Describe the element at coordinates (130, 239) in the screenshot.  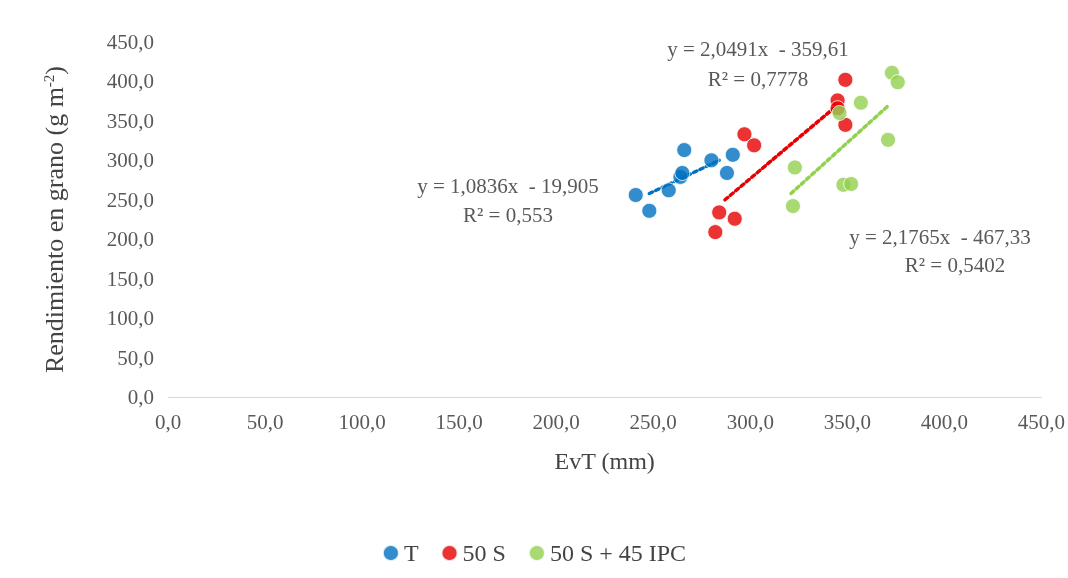
I see `y-tick-label: 200,0` at that location.